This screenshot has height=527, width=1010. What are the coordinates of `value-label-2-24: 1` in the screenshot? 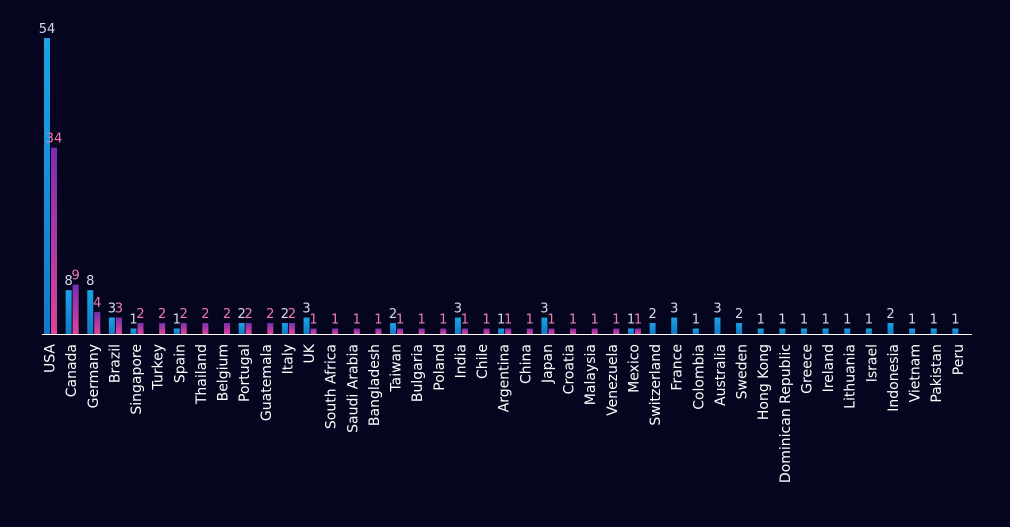 It's located at (573, 320).